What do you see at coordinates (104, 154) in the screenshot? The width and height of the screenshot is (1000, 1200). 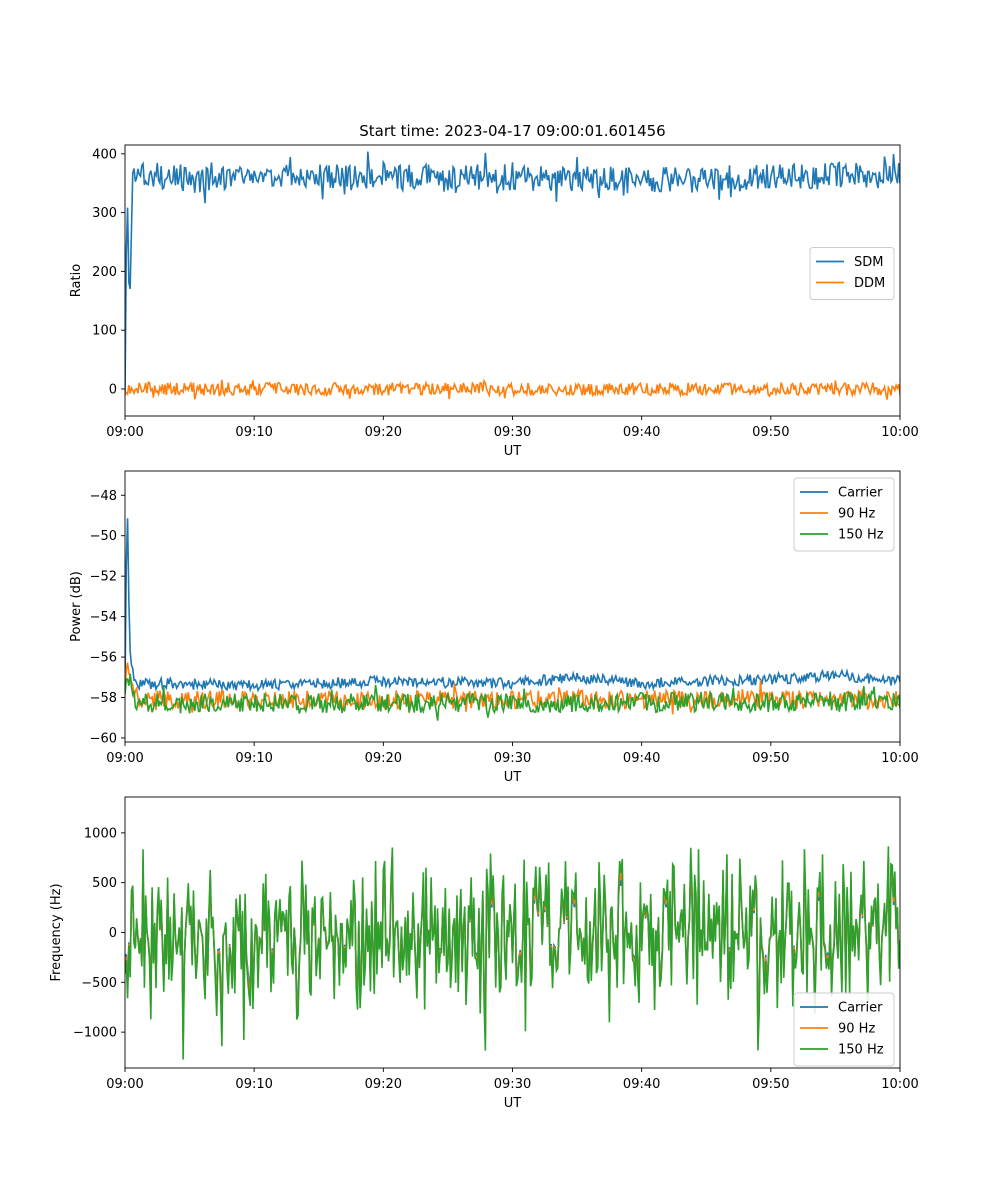 I see `y-tick-label: 400` at bounding box center [104, 154].